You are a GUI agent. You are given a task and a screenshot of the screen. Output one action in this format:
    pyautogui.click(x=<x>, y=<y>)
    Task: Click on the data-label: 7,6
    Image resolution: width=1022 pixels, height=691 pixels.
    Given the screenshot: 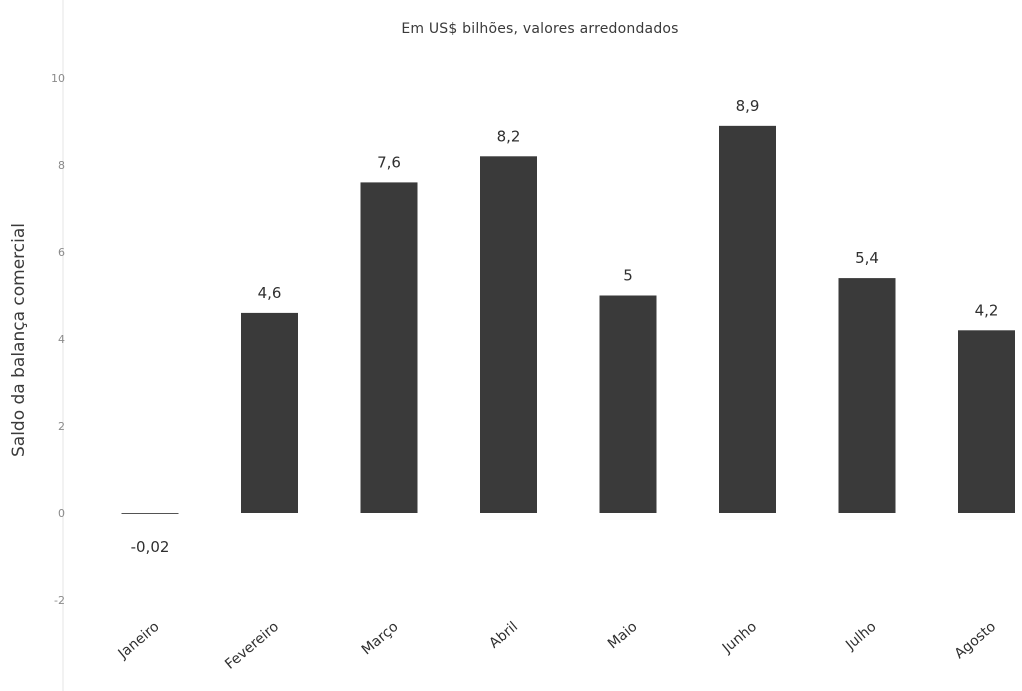 What is the action you would take?
    pyautogui.click(x=389, y=162)
    